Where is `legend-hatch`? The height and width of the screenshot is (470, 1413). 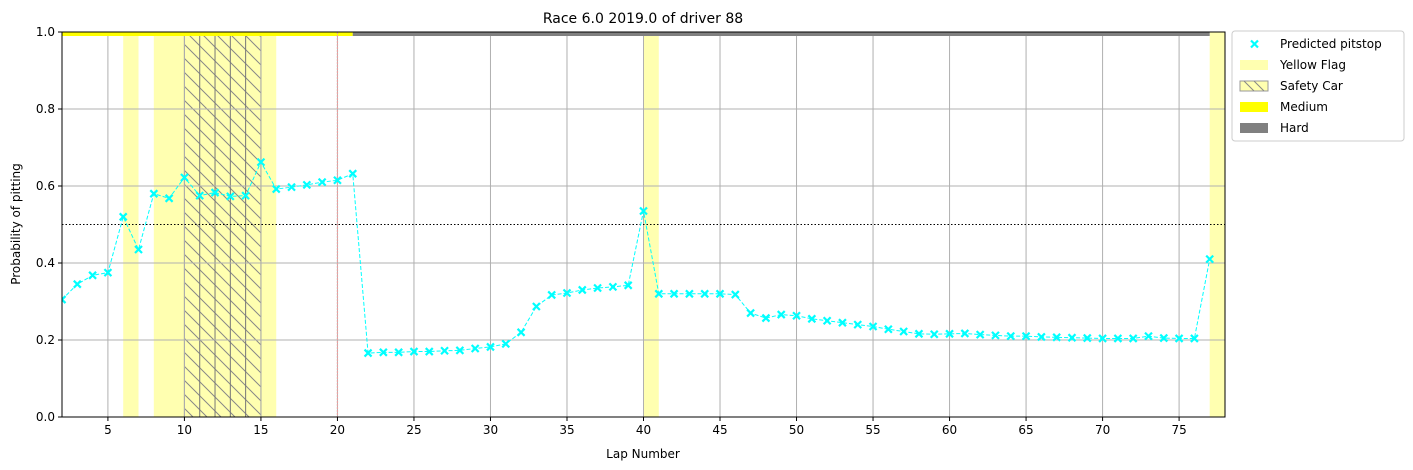 legend-hatch is located at coordinates (1254, 86).